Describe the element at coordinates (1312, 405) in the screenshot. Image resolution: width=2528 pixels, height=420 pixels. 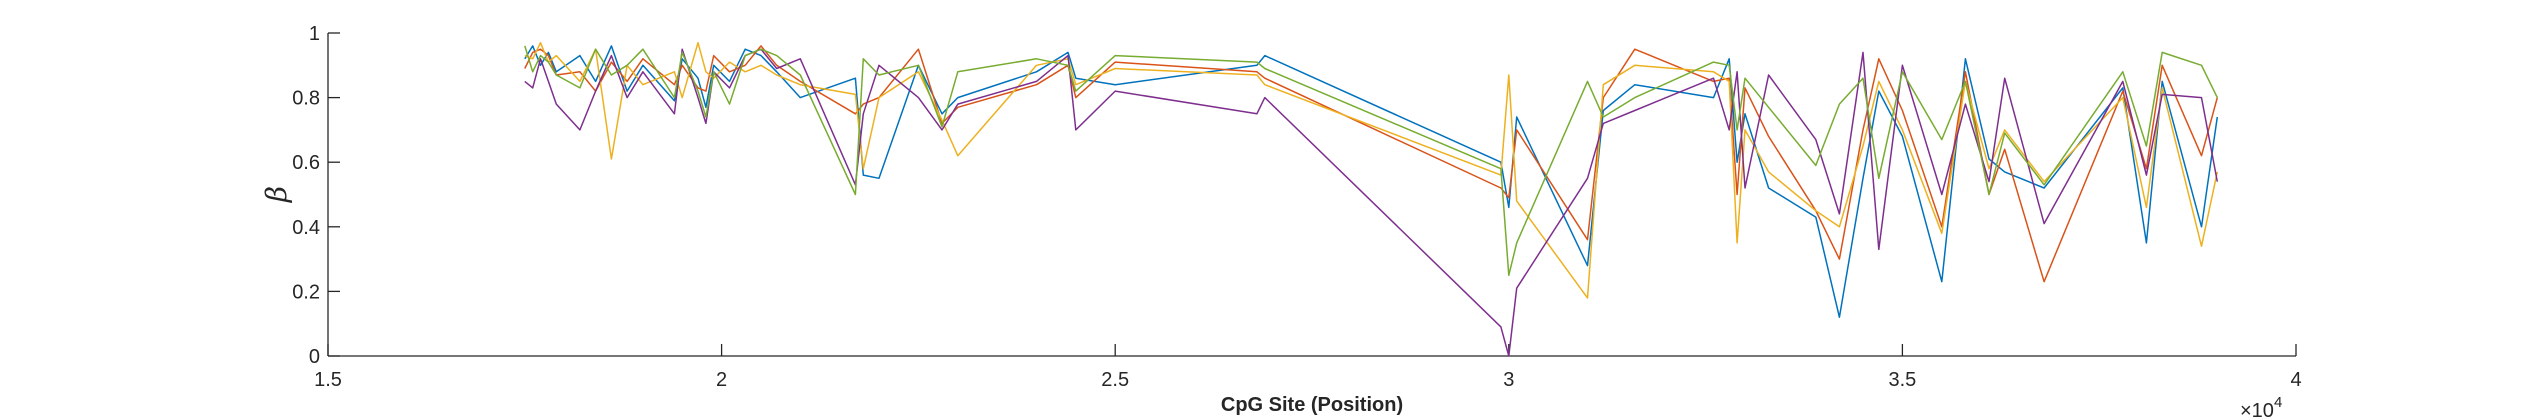
I see `x-axis-label: CpG Site (Position)` at that location.